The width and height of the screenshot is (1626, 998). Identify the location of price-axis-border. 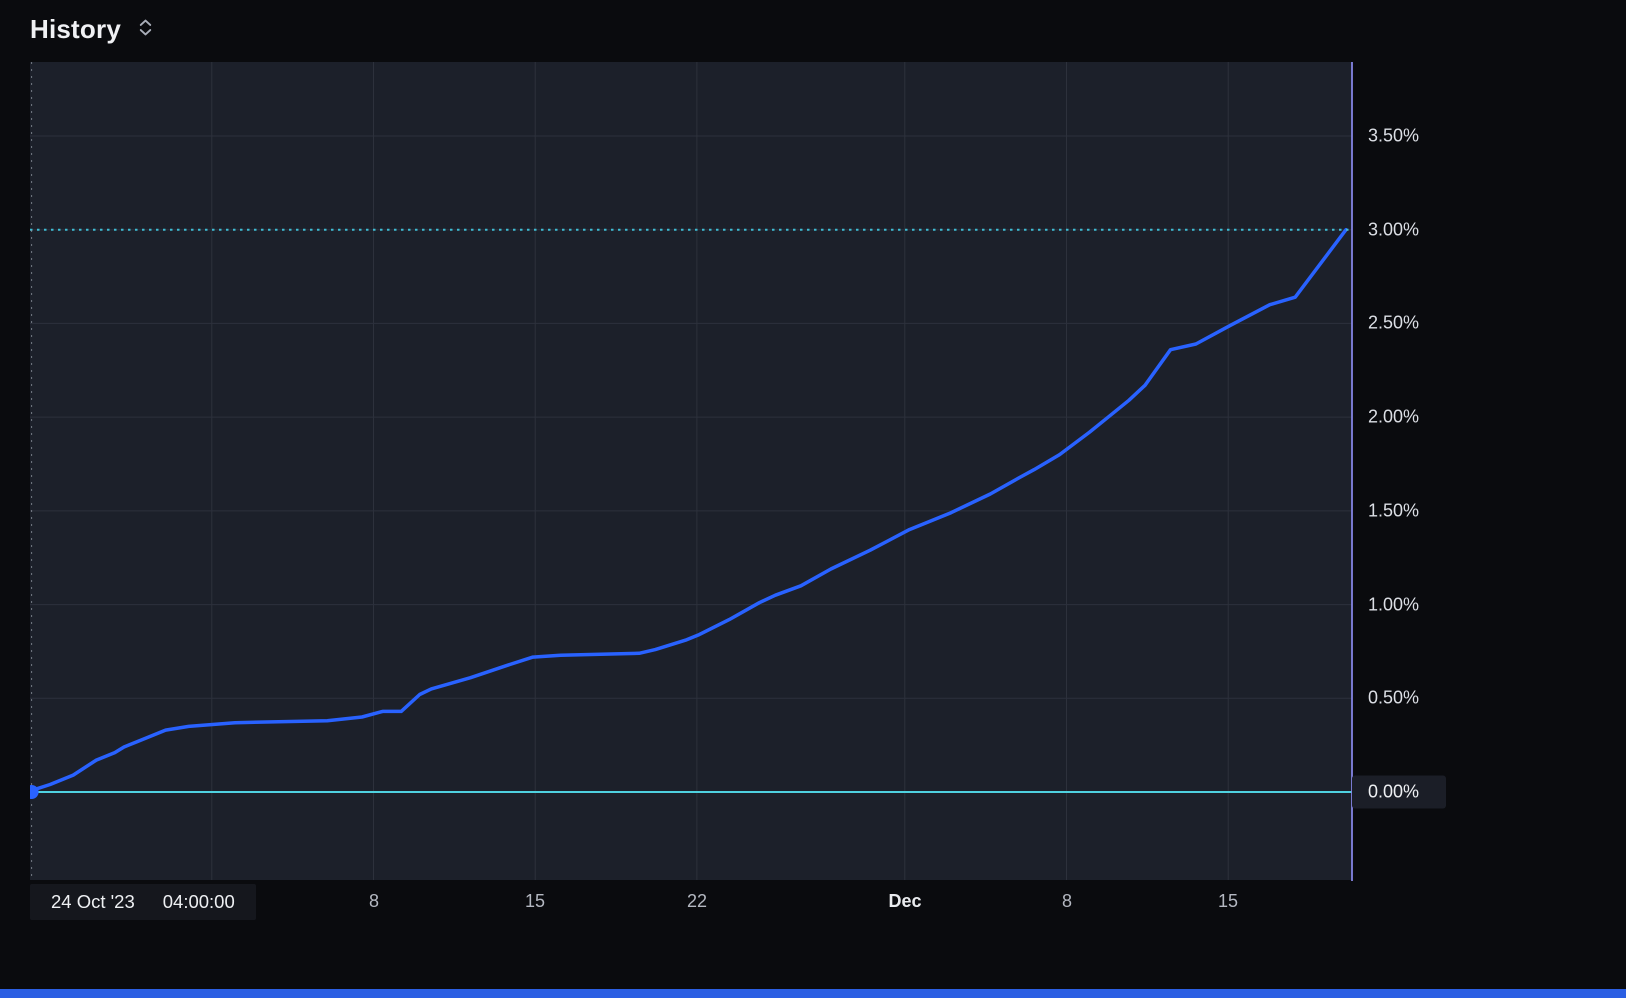
(1352, 471).